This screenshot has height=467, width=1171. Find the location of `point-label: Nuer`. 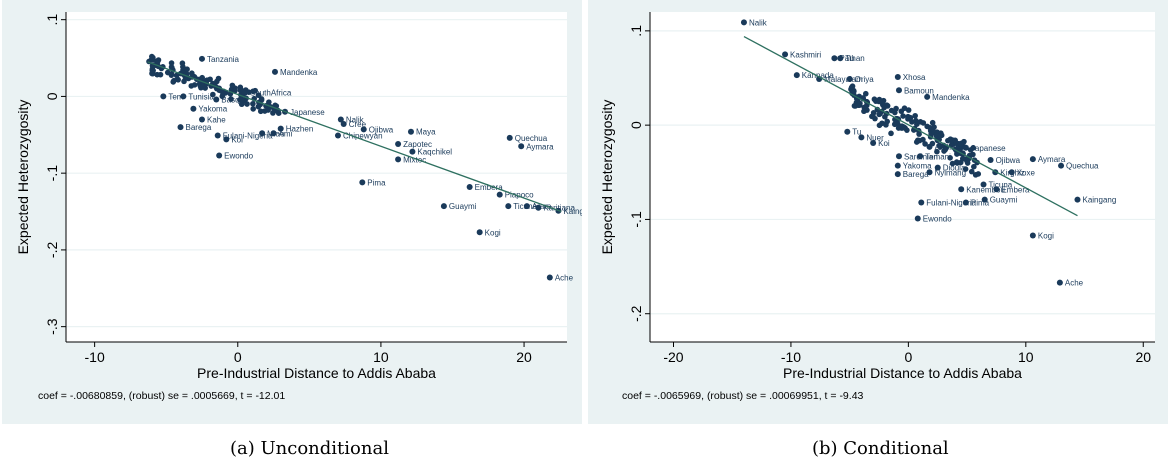

point-label: Nuer is located at coordinates (875, 137).